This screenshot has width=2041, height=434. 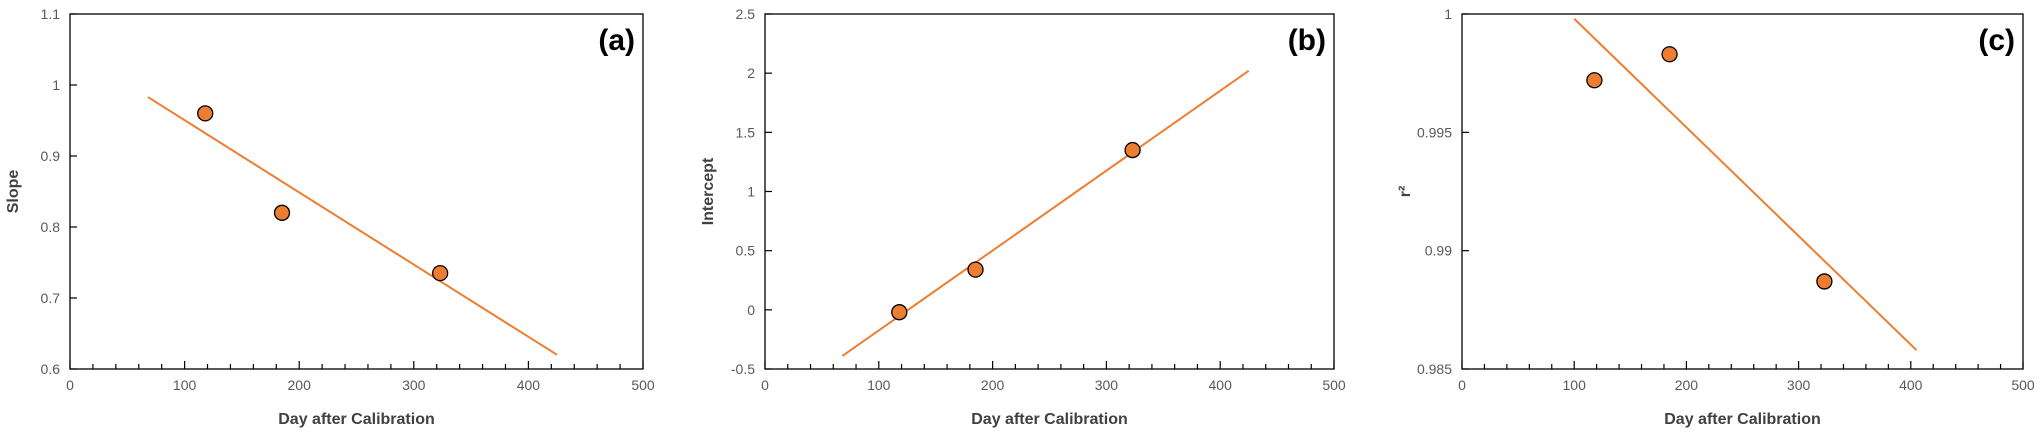 I want to click on y-tick-label: 0.9, so click(x=51, y=156).